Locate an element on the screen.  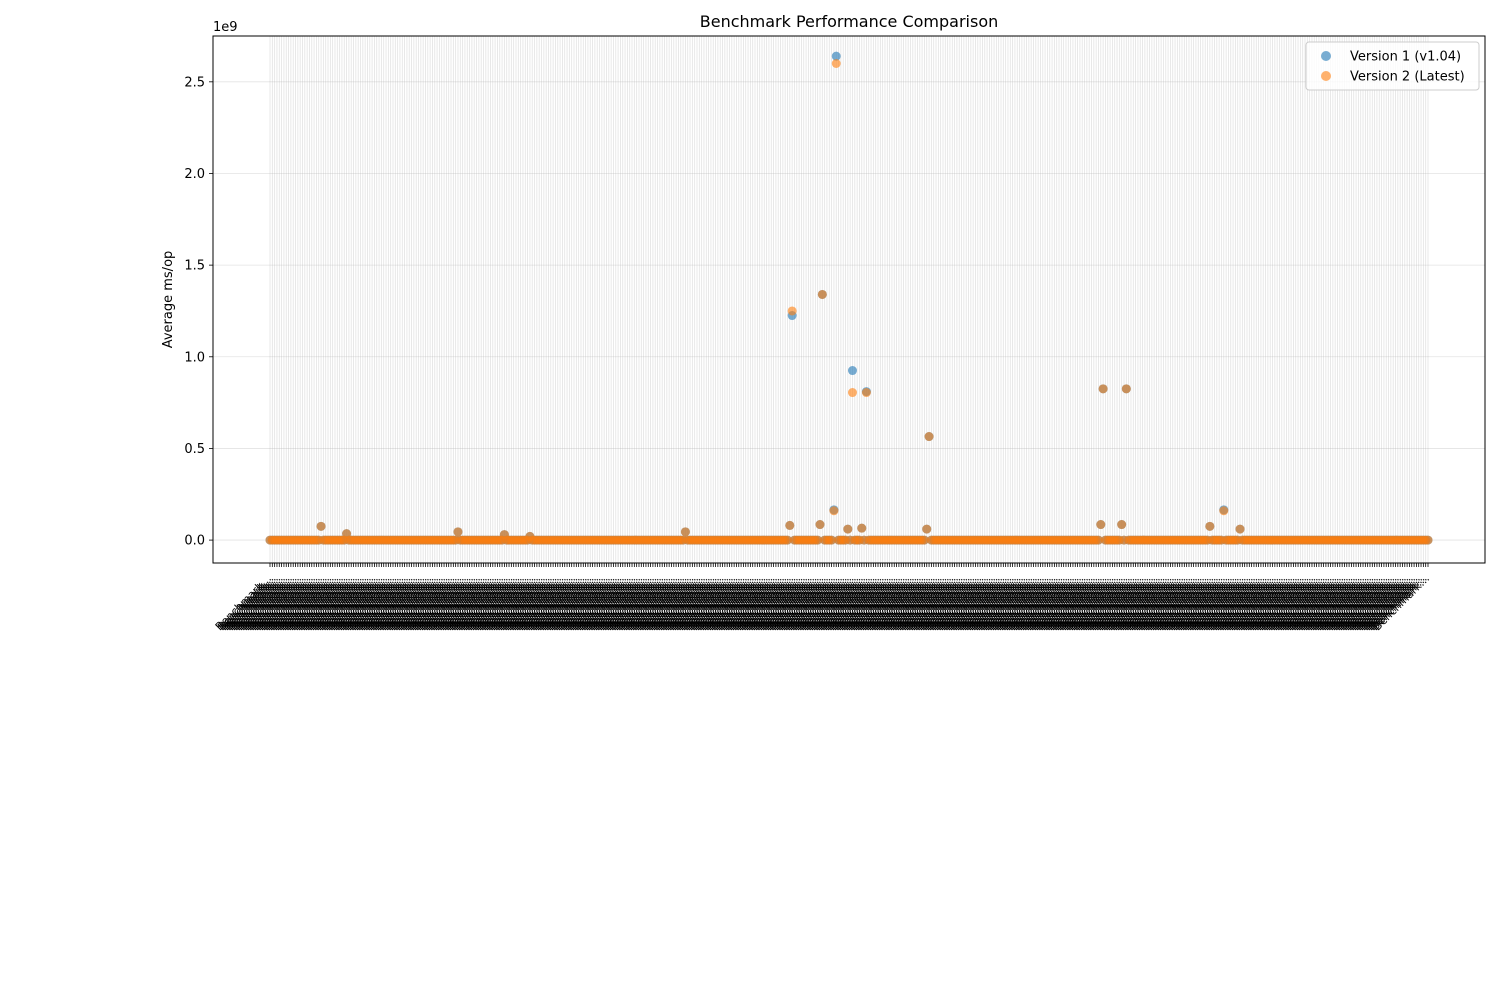
legend: Version 1 (v1.04) Version 2 (Latest) is located at coordinates (1392, 66).